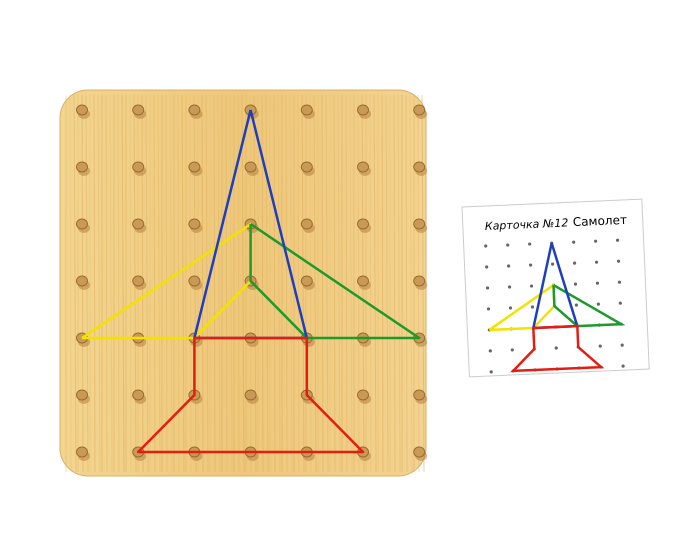 The height and width of the screenshot is (560, 700). Describe the element at coordinates (557, 307) in the screenshot. I see `card-figure` at that location.